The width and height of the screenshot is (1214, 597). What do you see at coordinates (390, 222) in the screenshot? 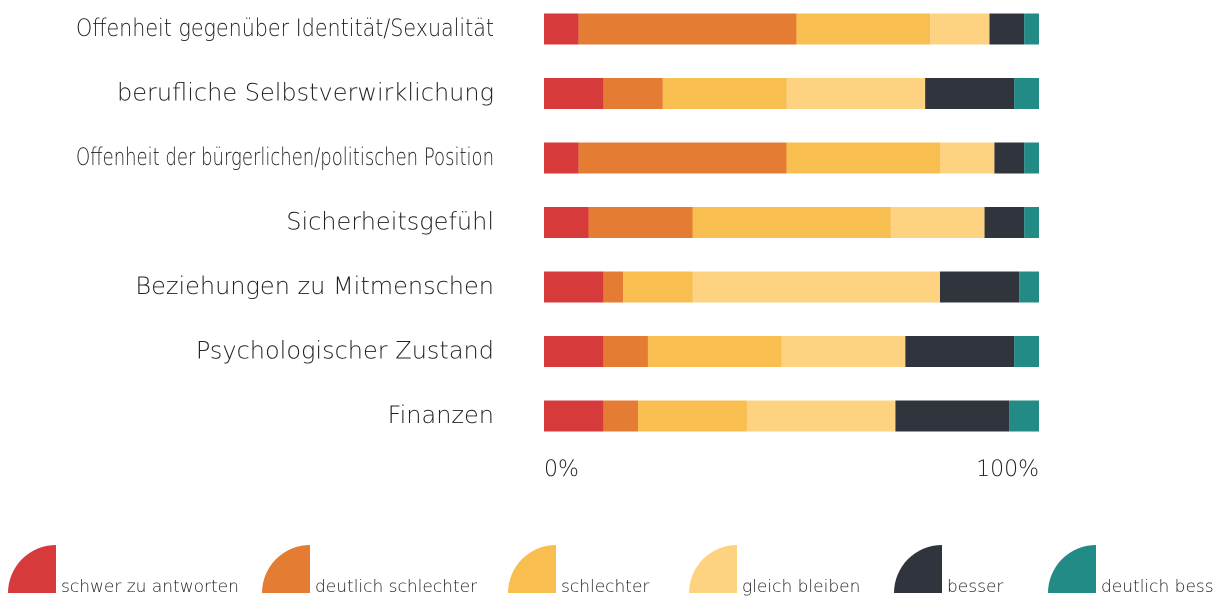
I see `category-label: Sicherheitsgefühl` at bounding box center [390, 222].